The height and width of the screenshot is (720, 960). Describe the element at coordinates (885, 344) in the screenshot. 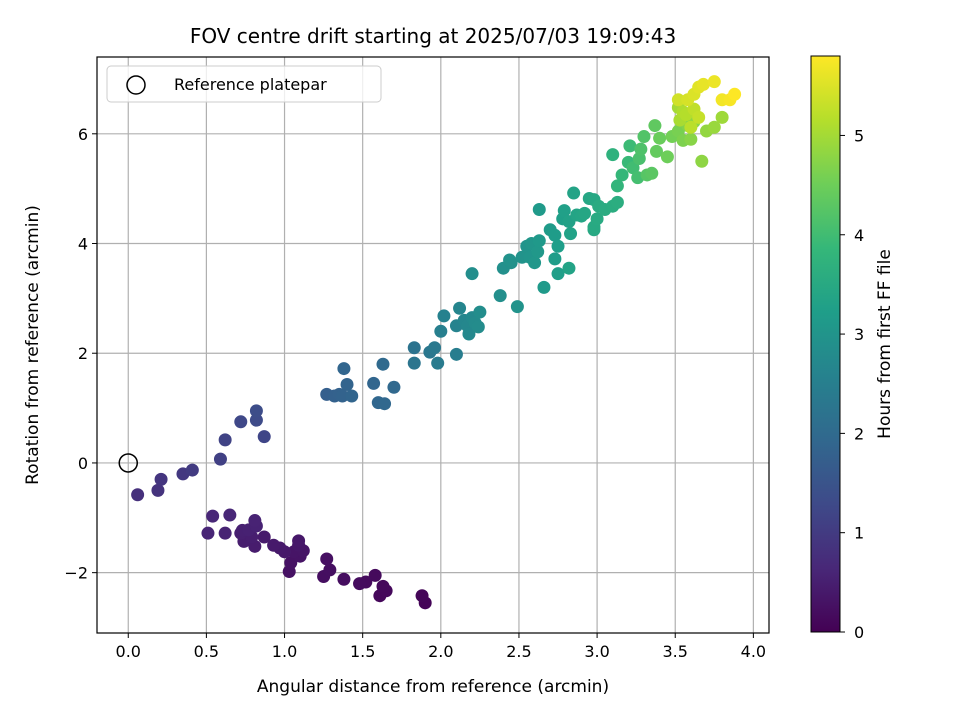

I see `colorbar-label: Hours from first FF file` at that location.